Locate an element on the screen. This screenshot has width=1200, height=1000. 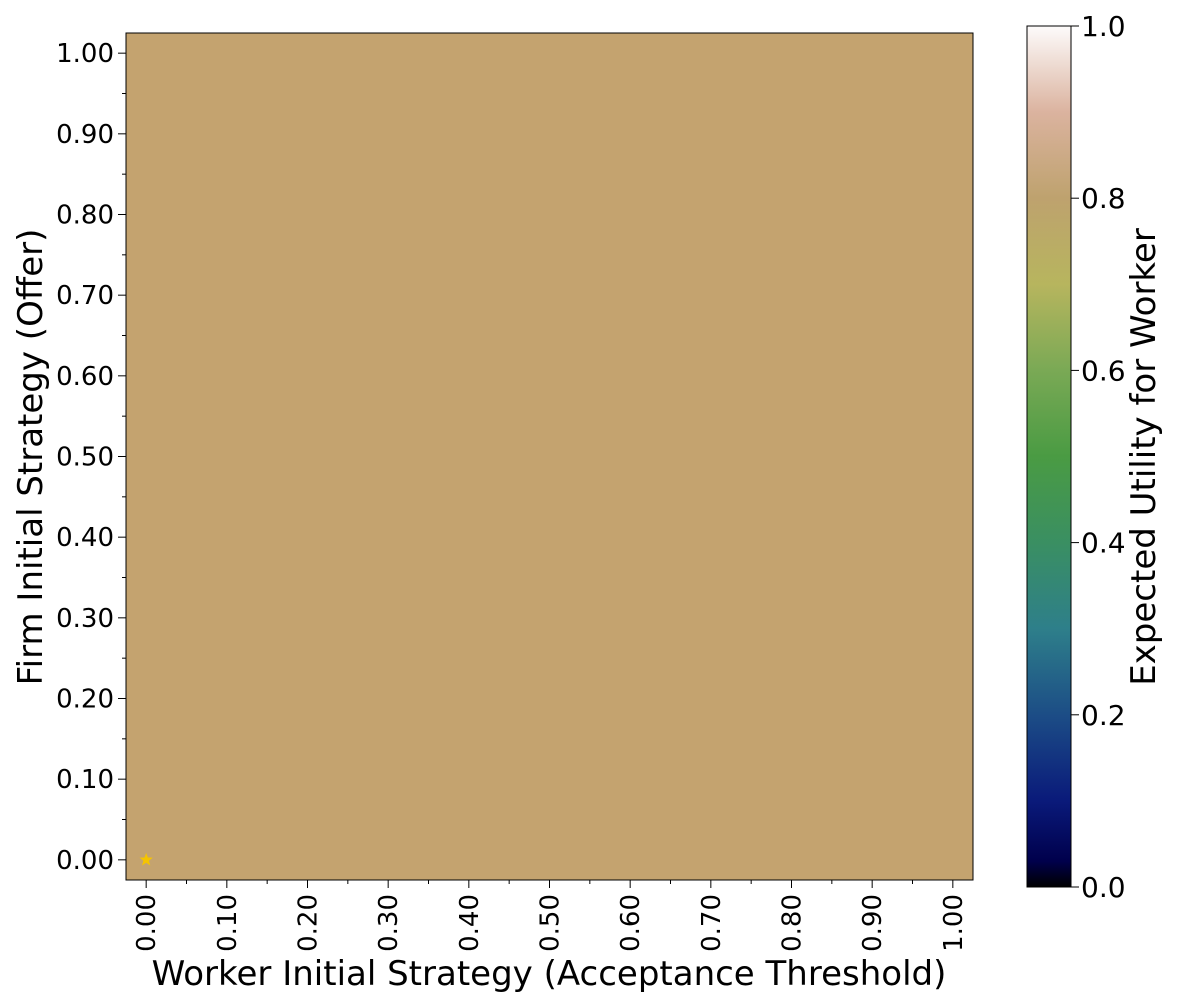
x-tick-label: 0.80 is located at coordinates (793, 923).